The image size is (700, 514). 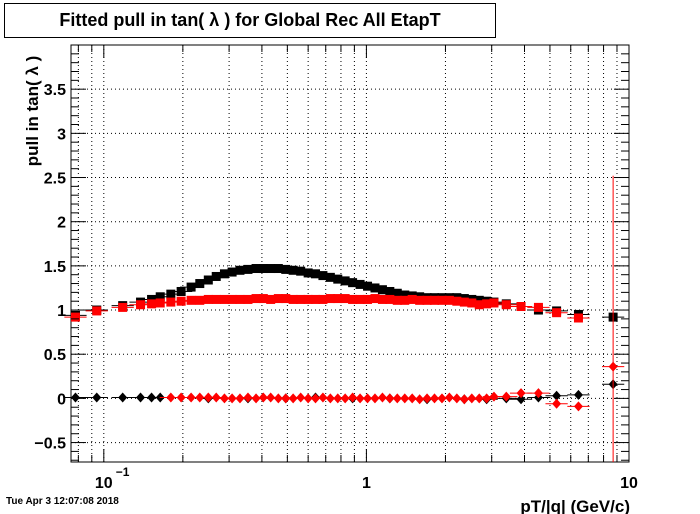 I want to click on y-tick-label: 3.5, so click(x=55, y=90).